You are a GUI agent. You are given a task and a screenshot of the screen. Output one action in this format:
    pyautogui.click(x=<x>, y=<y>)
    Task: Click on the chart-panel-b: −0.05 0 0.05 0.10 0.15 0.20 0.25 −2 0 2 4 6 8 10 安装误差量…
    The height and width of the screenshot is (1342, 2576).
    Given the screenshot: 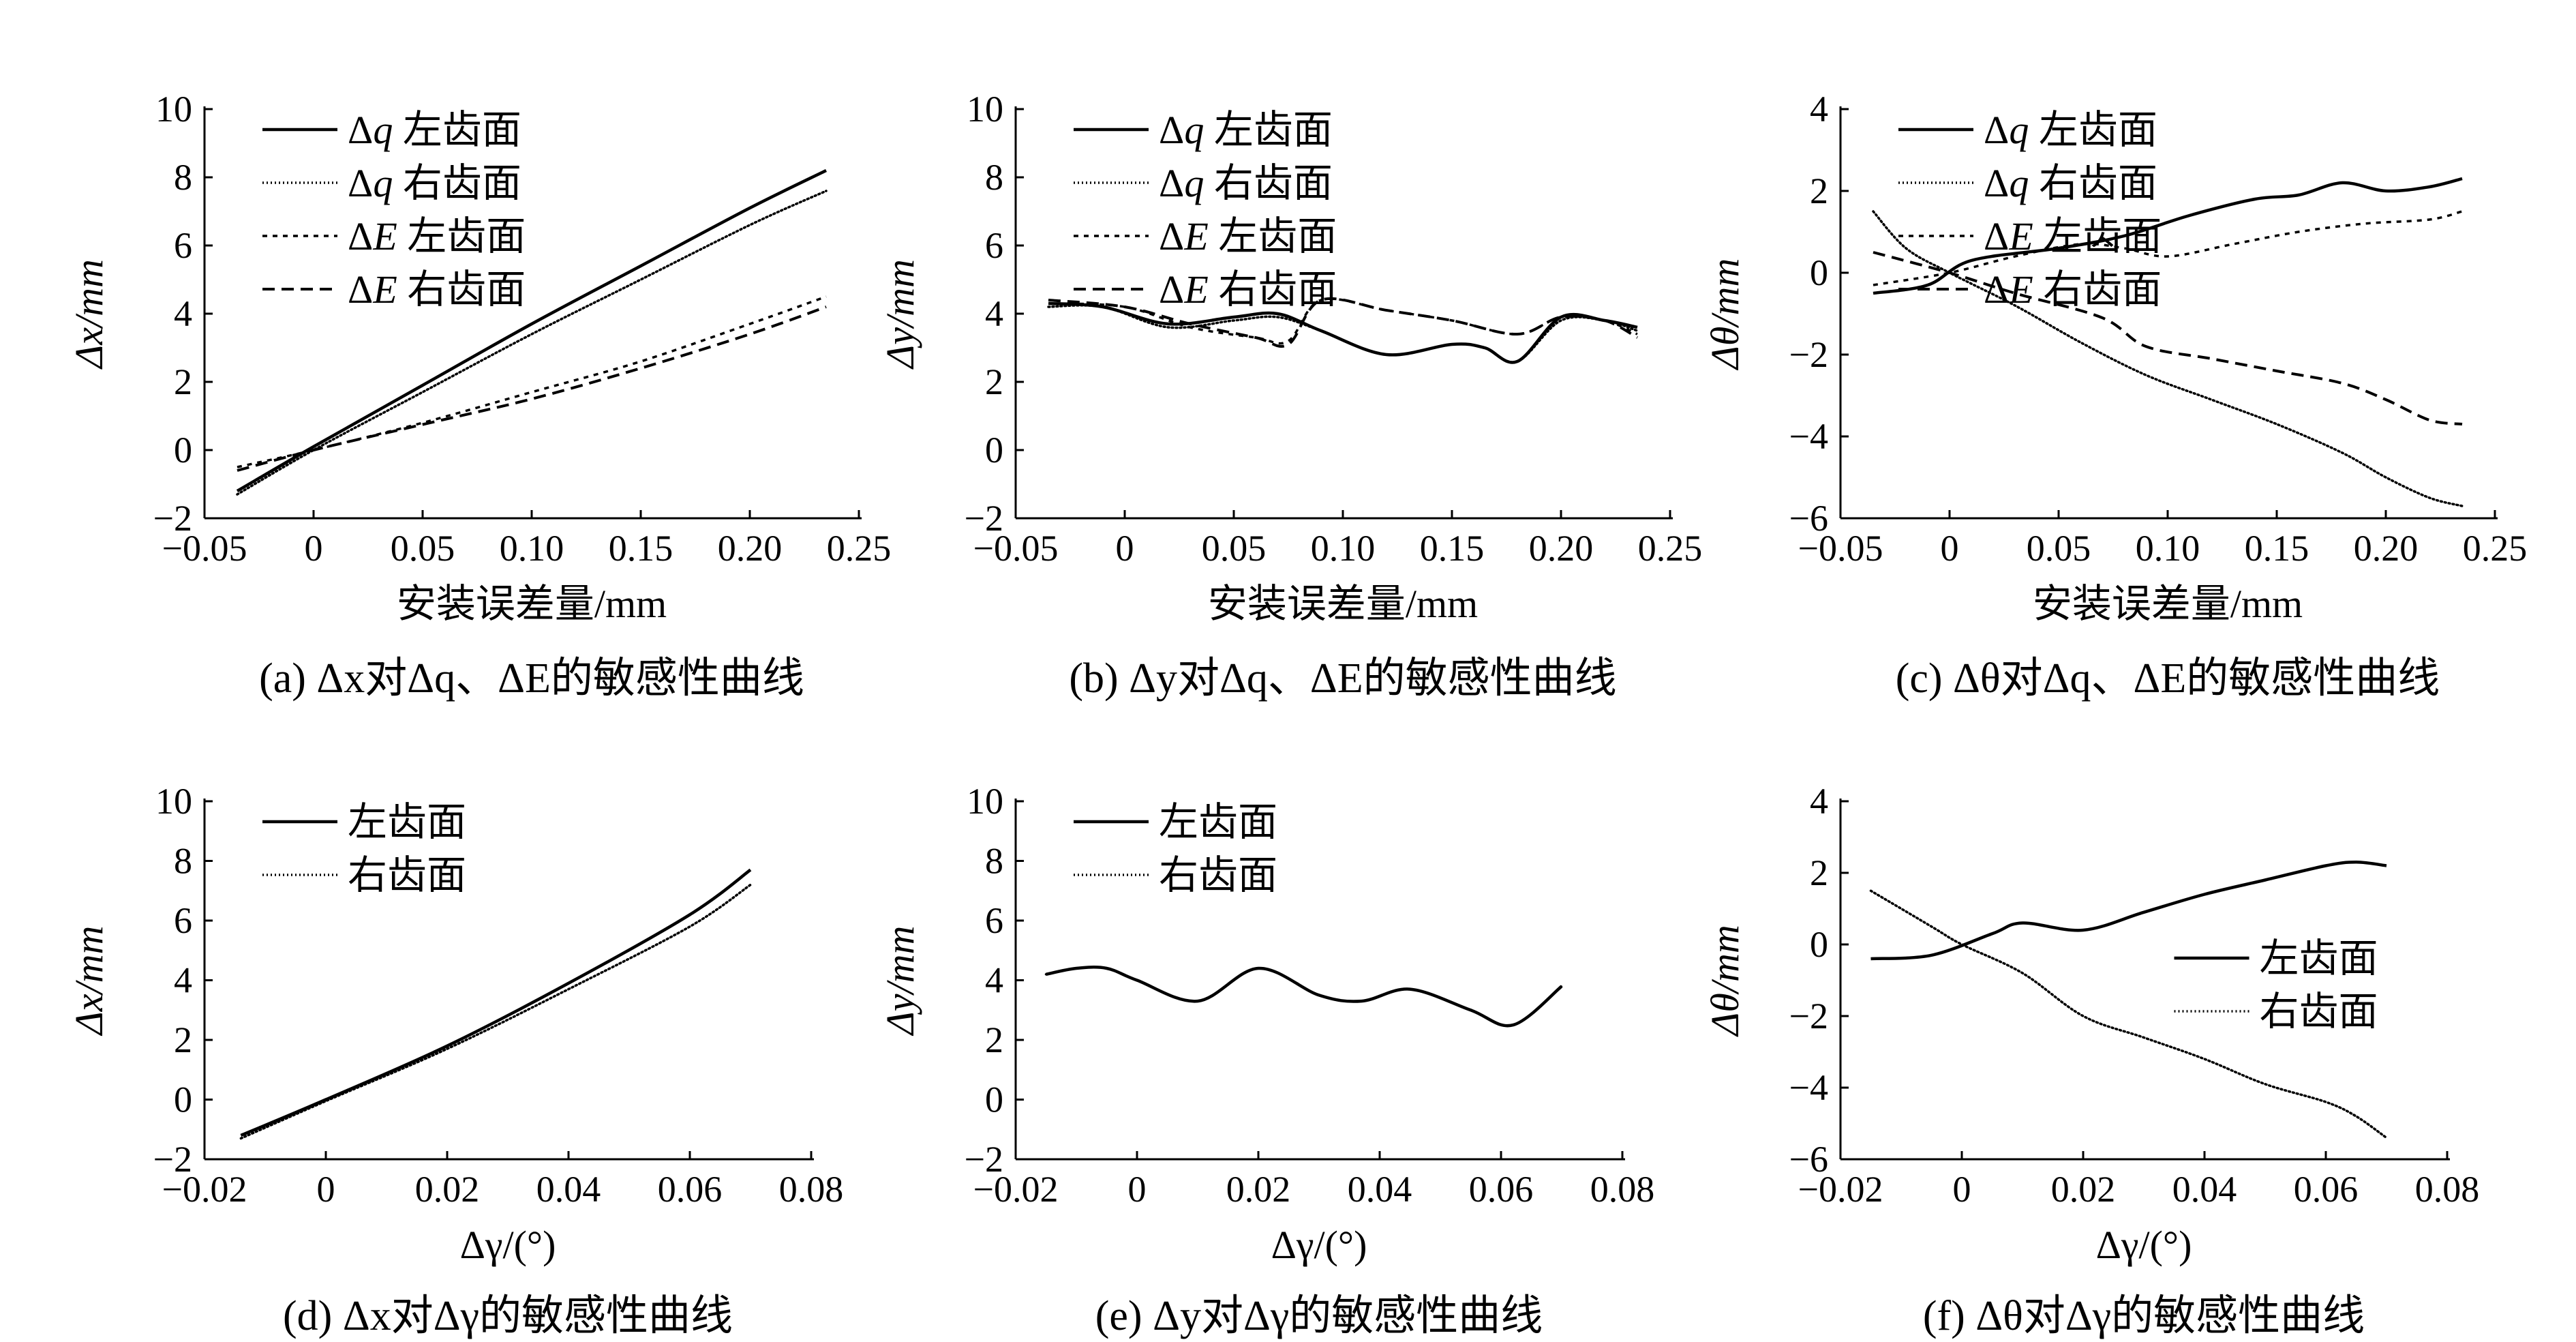 What is the action you would take?
    pyautogui.click(x=1290, y=396)
    